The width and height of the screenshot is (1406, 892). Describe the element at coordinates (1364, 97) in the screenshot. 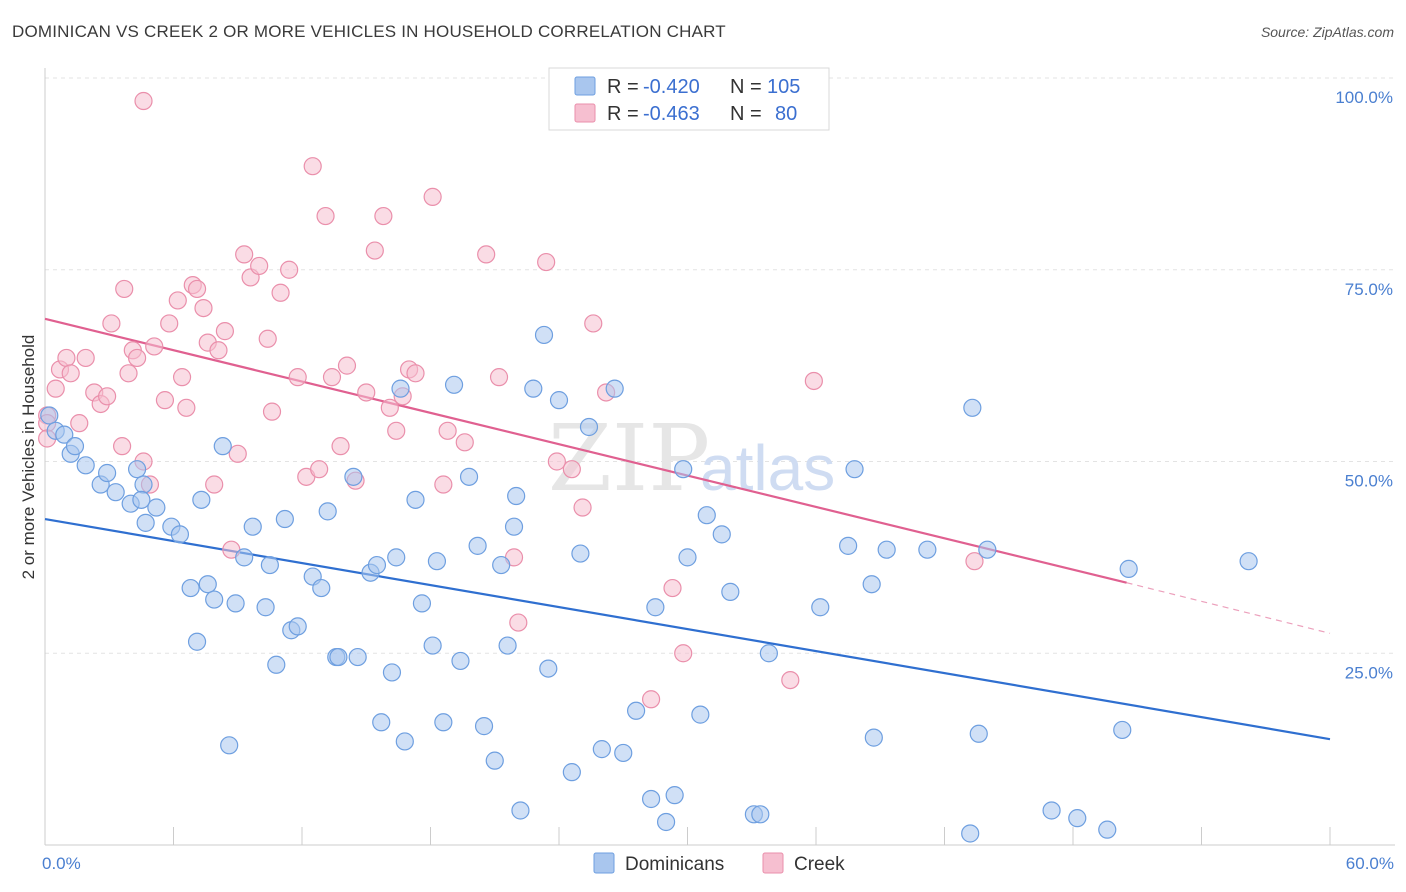

I see `y-tick-label: 100.0%` at that location.